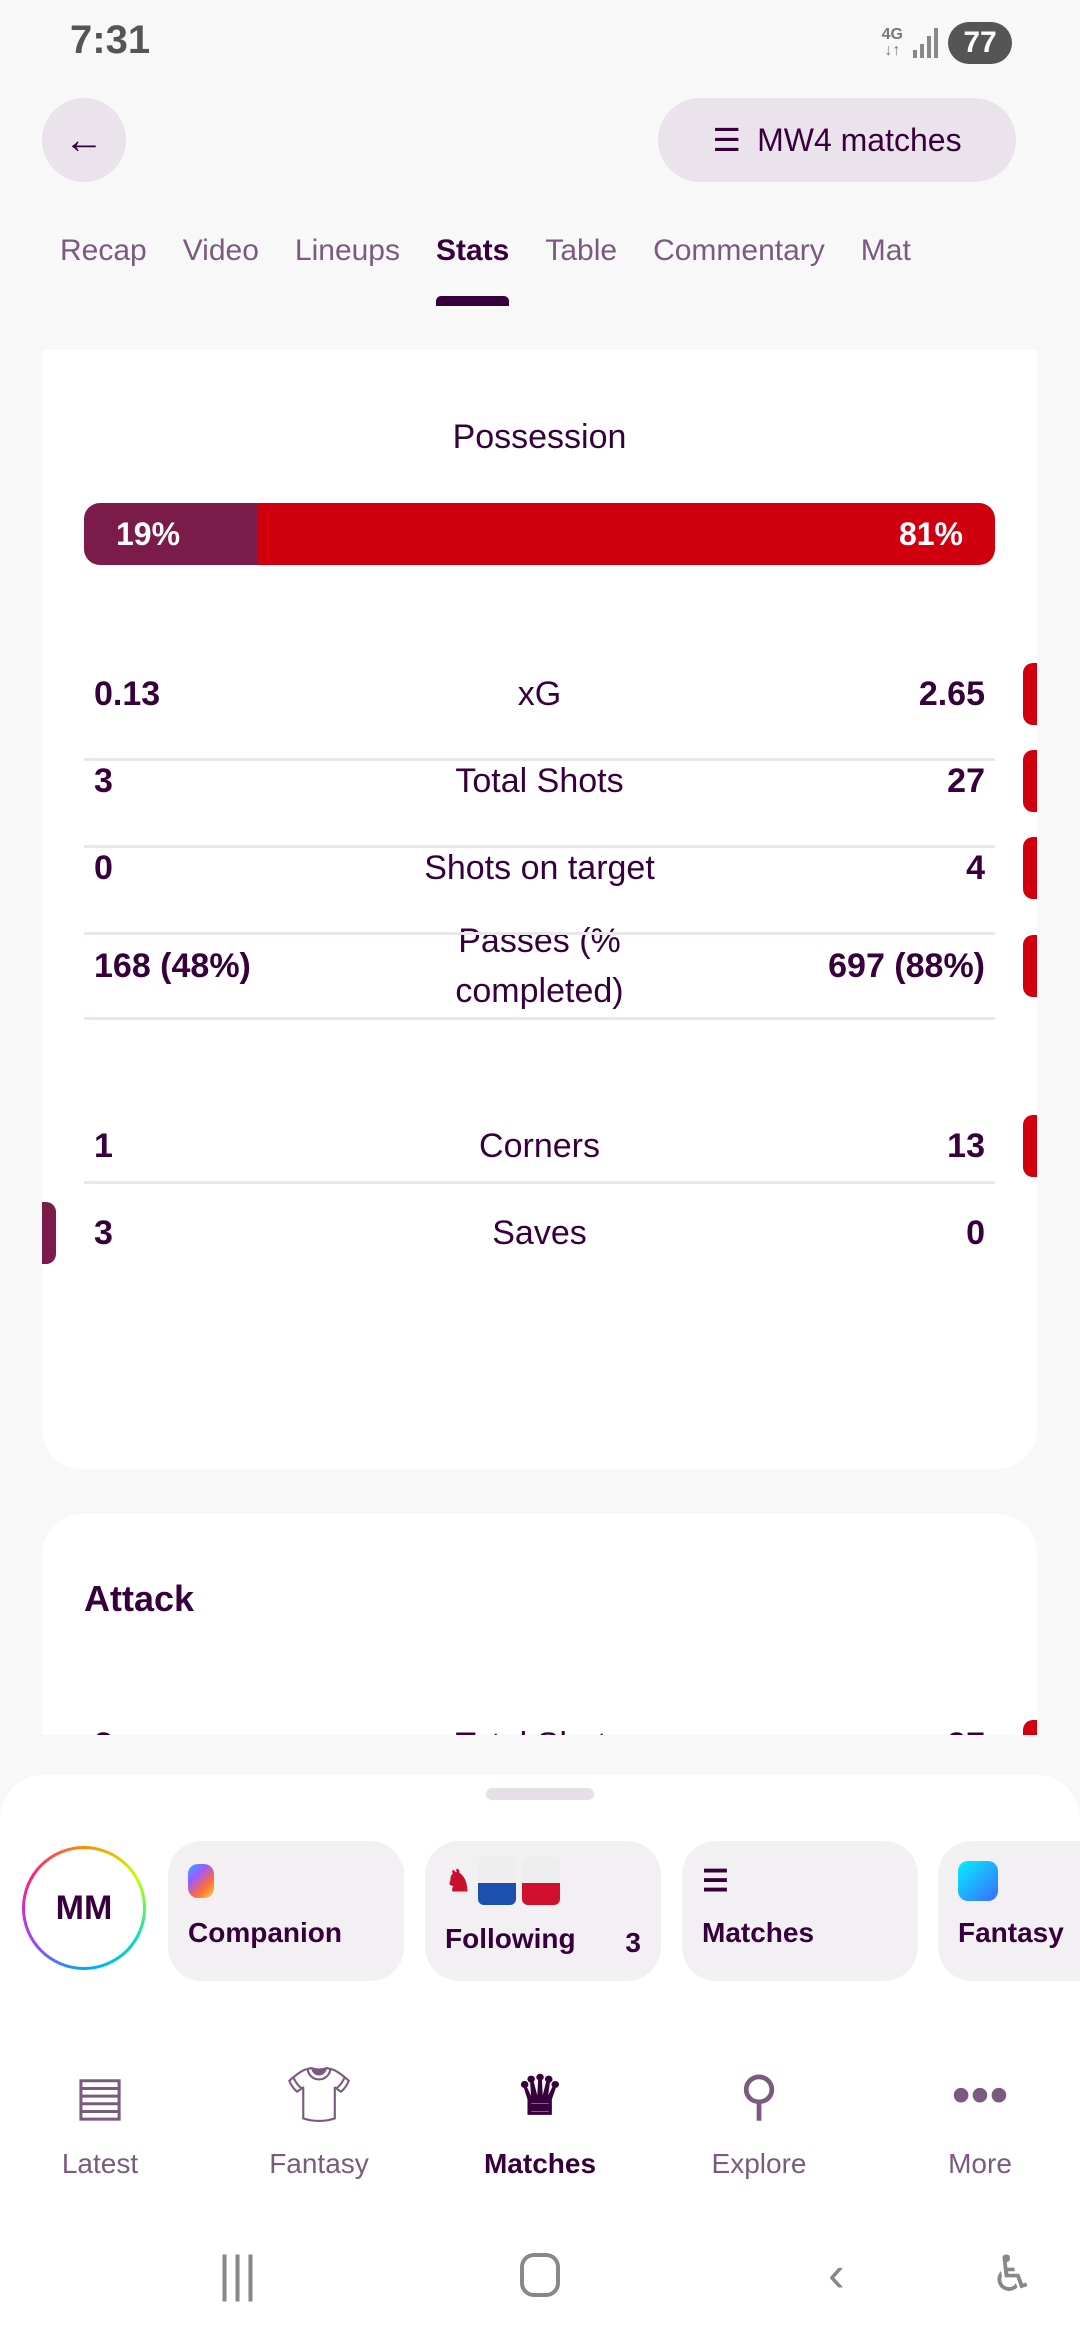 The height and width of the screenshot is (2340, 1080). Describe the element at coordinates (966, 1145) in the screenshot. I see `stat-away: 13` at that location.